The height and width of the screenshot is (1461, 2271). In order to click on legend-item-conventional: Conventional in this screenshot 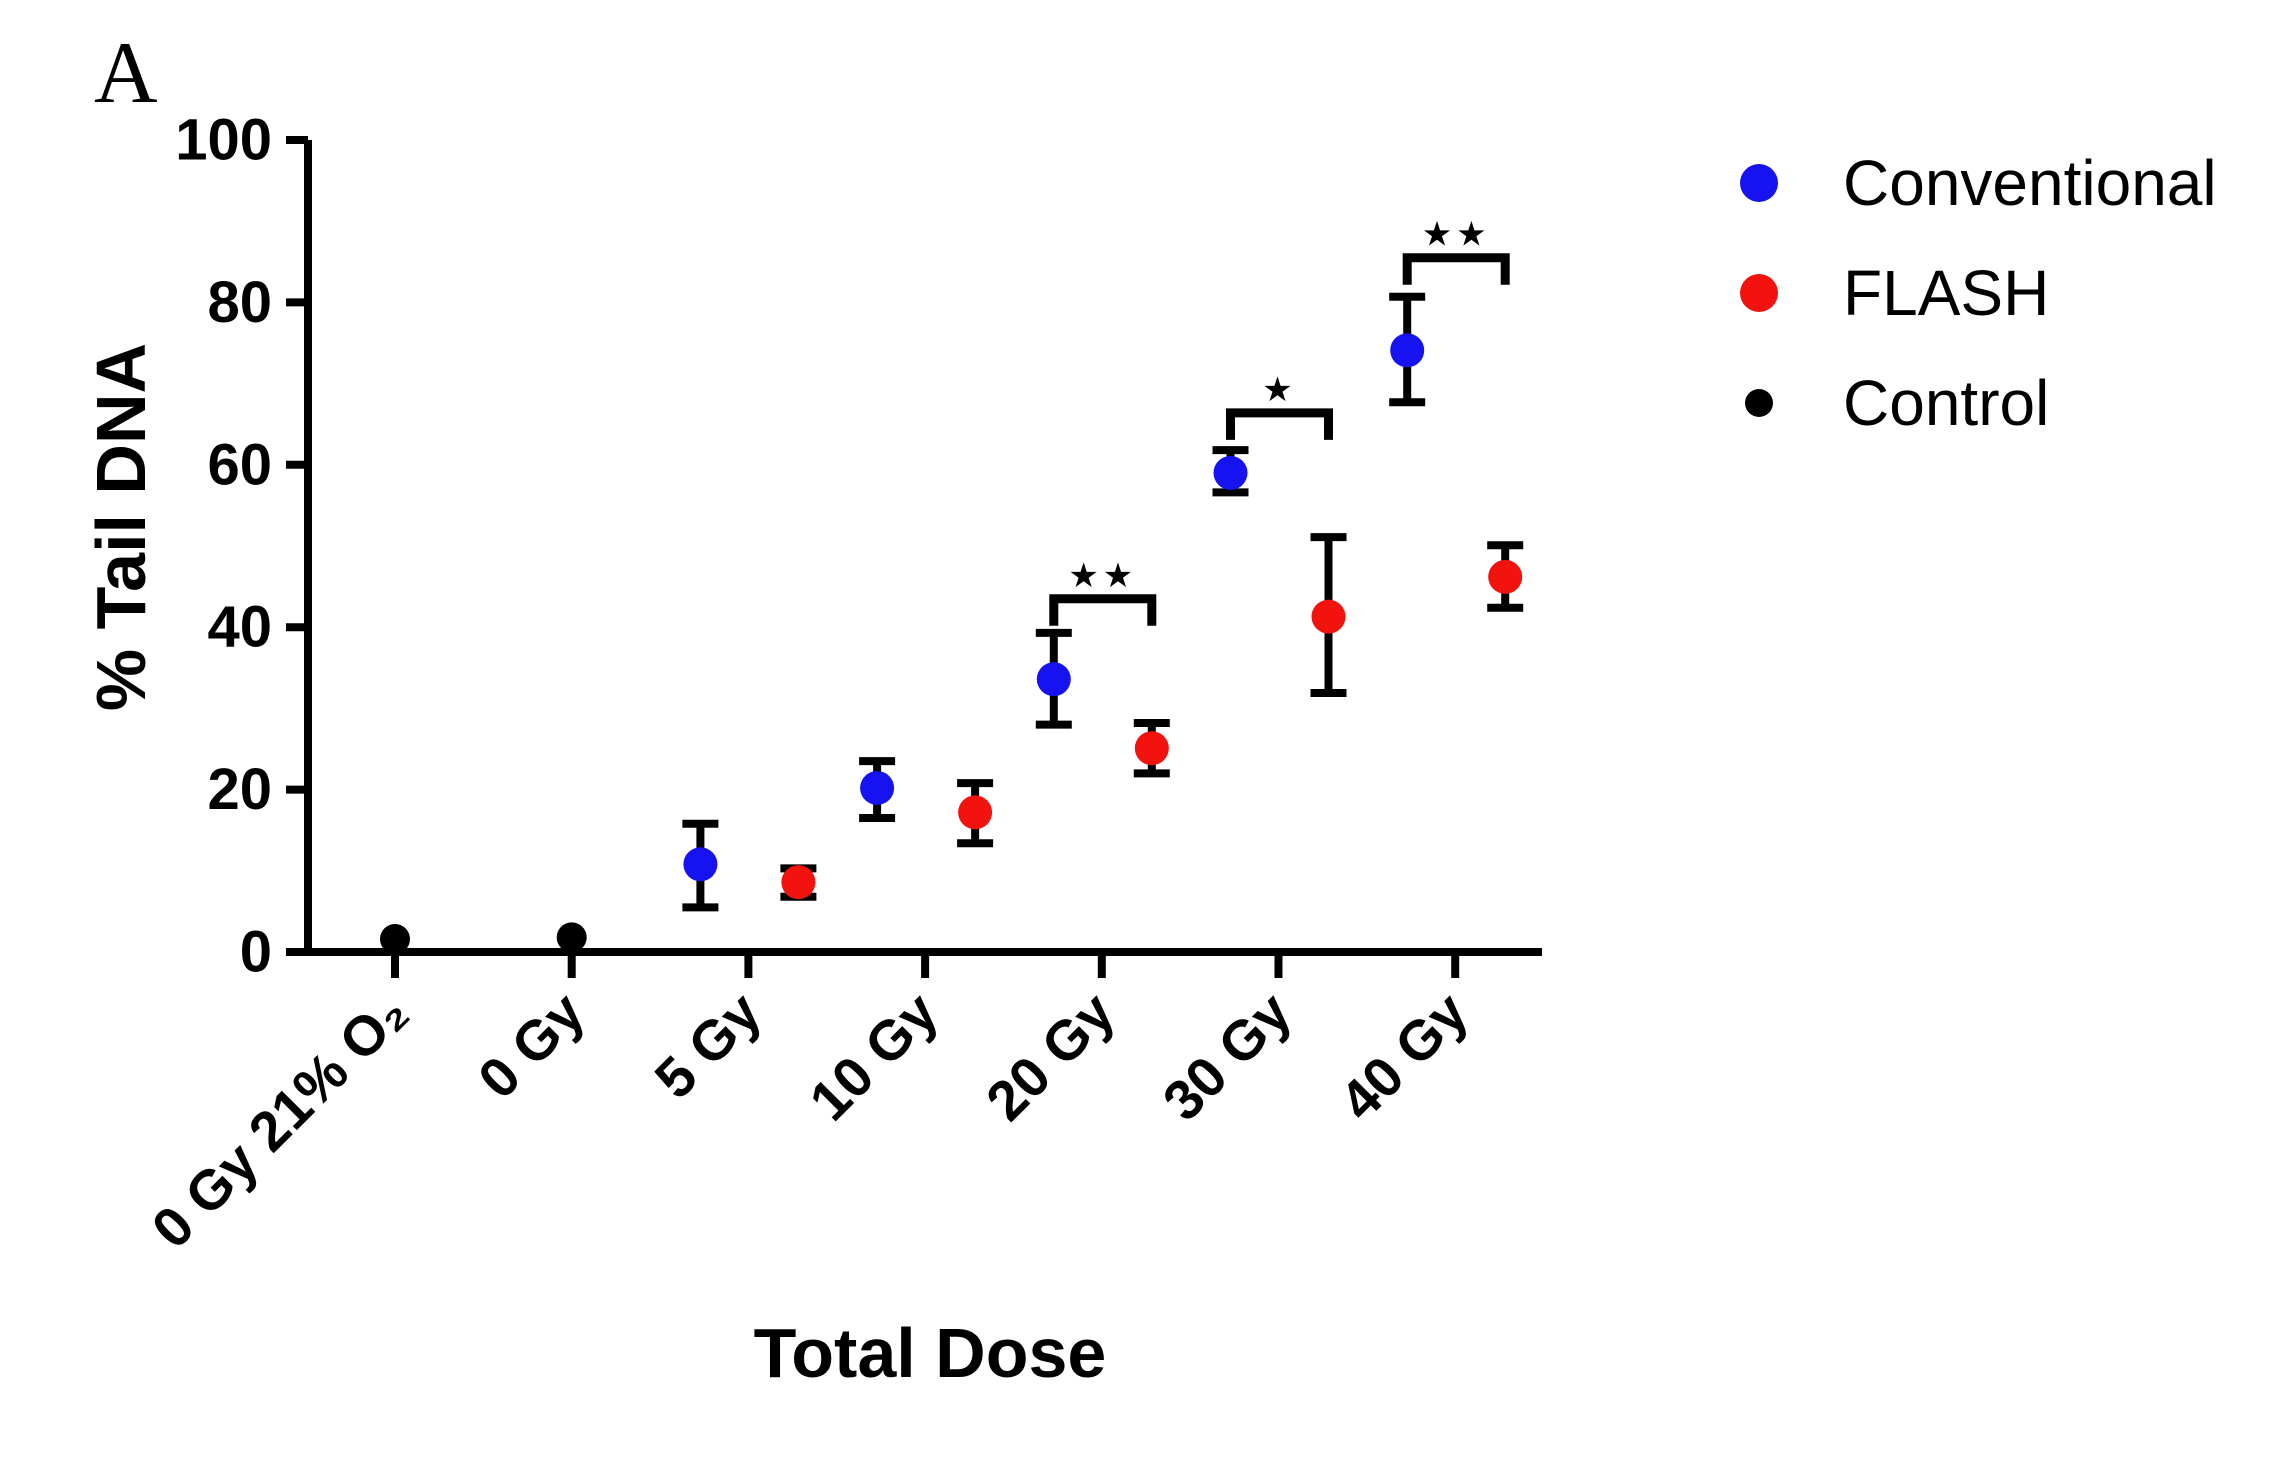, I will do `click(1973, 183)`.